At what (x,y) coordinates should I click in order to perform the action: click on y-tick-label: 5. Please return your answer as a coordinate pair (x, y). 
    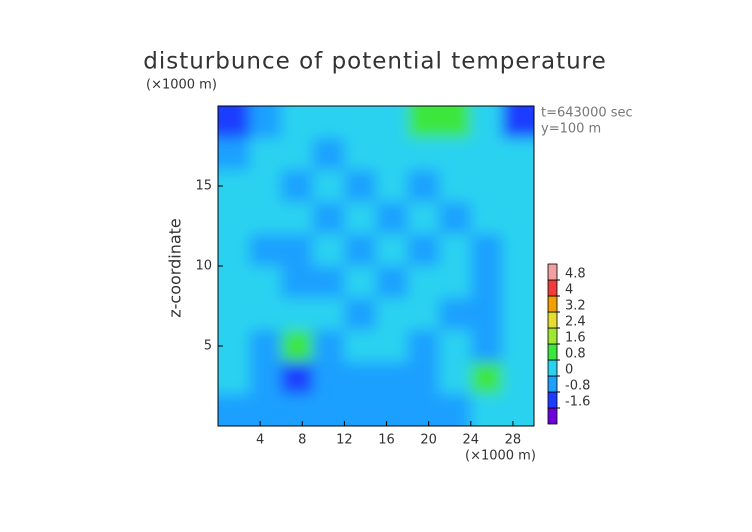
    Looking at the image, I should click on (208, 346).